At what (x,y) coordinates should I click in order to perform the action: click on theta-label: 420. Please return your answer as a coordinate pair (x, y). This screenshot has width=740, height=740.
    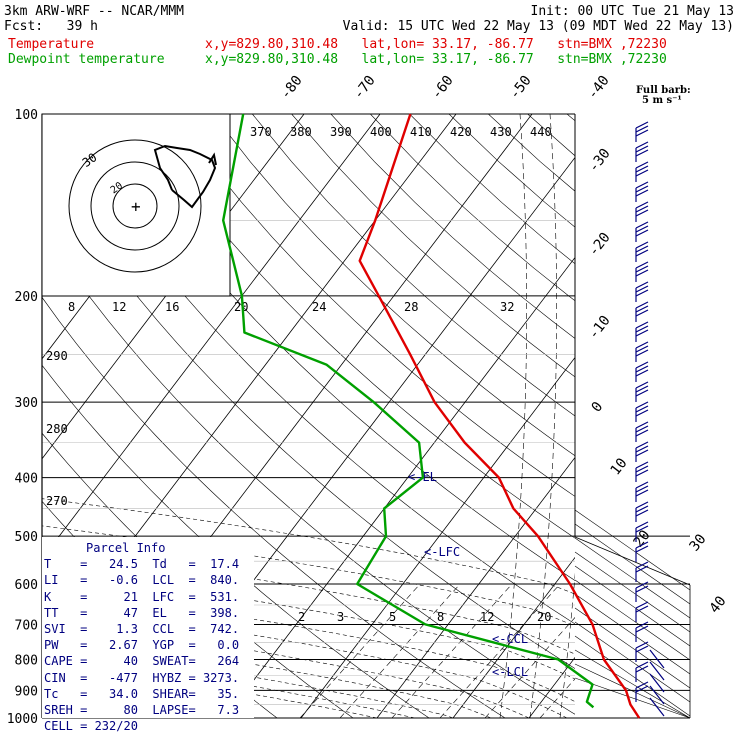
    Looking at the image, I should click on (461, 132).